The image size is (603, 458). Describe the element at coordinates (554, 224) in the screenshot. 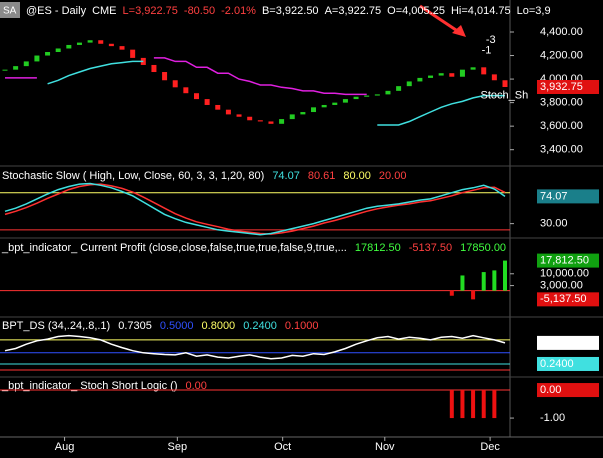

I see `y-tick-label: 30.00` at that location.